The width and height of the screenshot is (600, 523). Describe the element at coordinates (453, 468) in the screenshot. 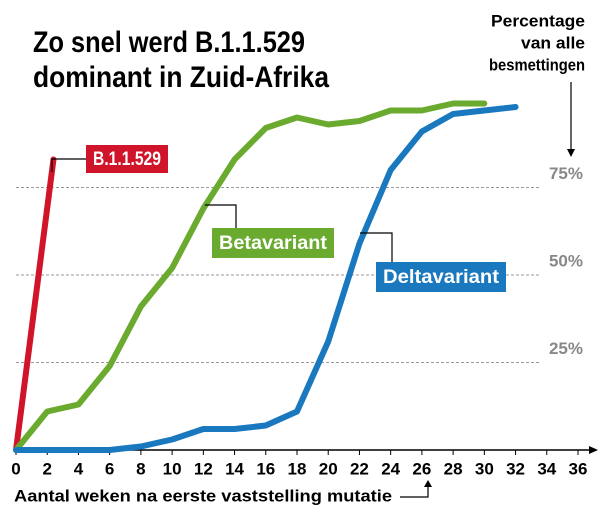

I see `x-tick-label: 28` at that location.